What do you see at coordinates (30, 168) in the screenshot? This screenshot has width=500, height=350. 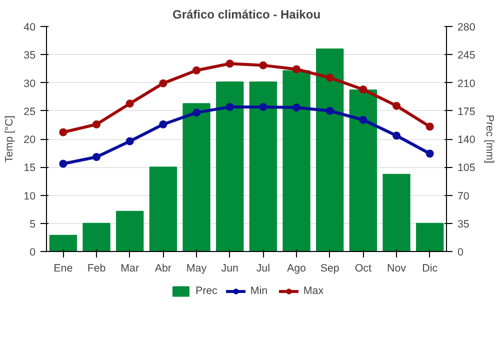 I see `y-tick-label: 15` at bounding box center [30, 168].